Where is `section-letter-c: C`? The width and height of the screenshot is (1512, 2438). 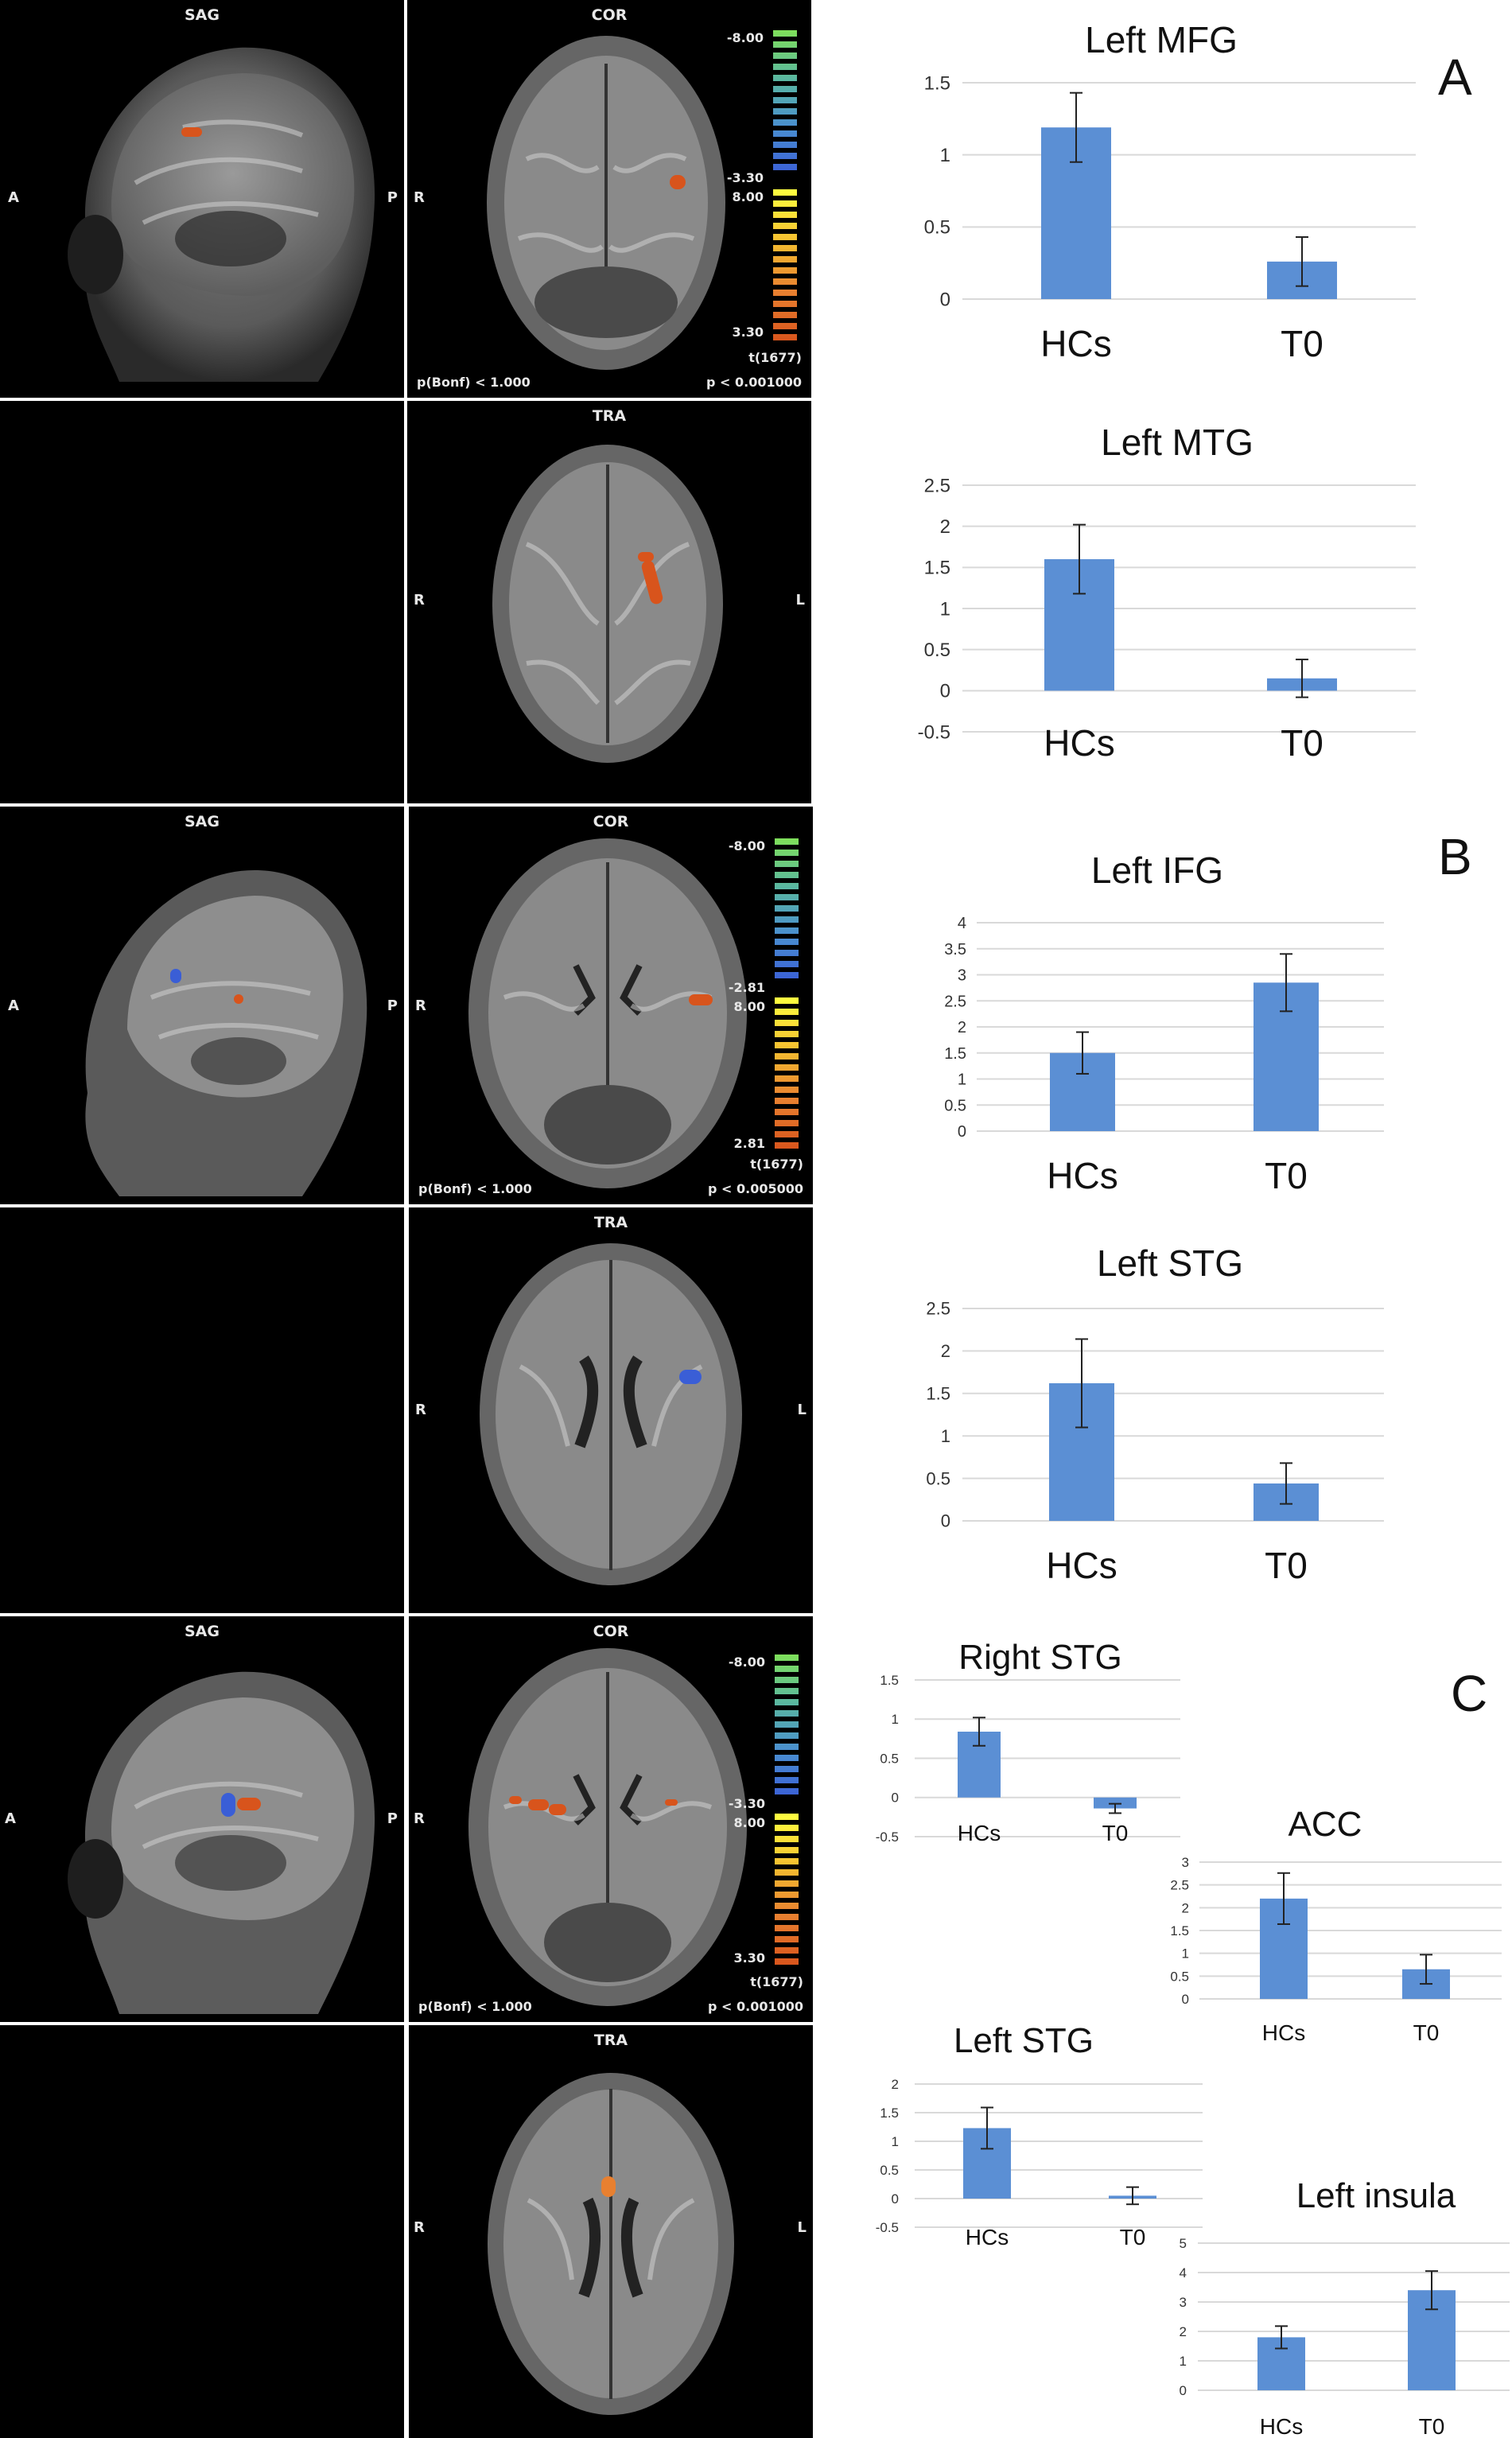 section-letter-c: C is located at coordinates (1470, 1693).